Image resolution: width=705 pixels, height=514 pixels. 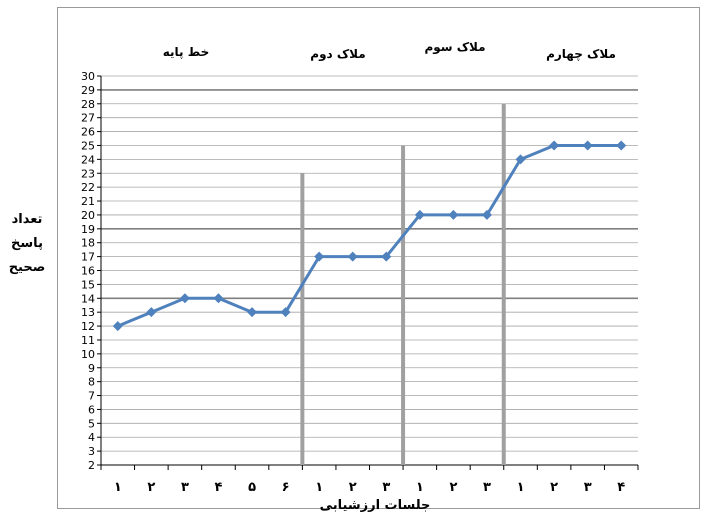 What do you see at coordinates (375, 505) in the screenshot?
I see `x-axis-label: جلسات ارزشیابی` at bounding box center [375, 505].